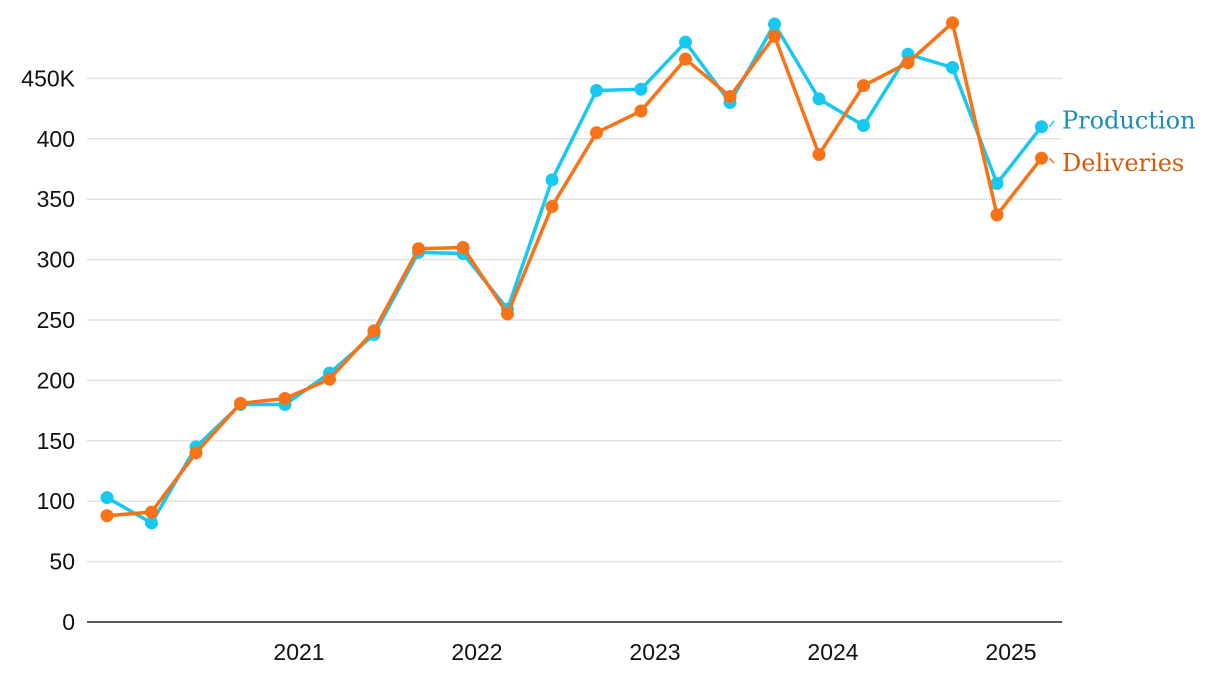 This screenshot has height=682, width=1220. What do you see at coordinates (48, 78) in the screenshot?
I see `y-tick-label: 450K` at bounding box center [48, 78].